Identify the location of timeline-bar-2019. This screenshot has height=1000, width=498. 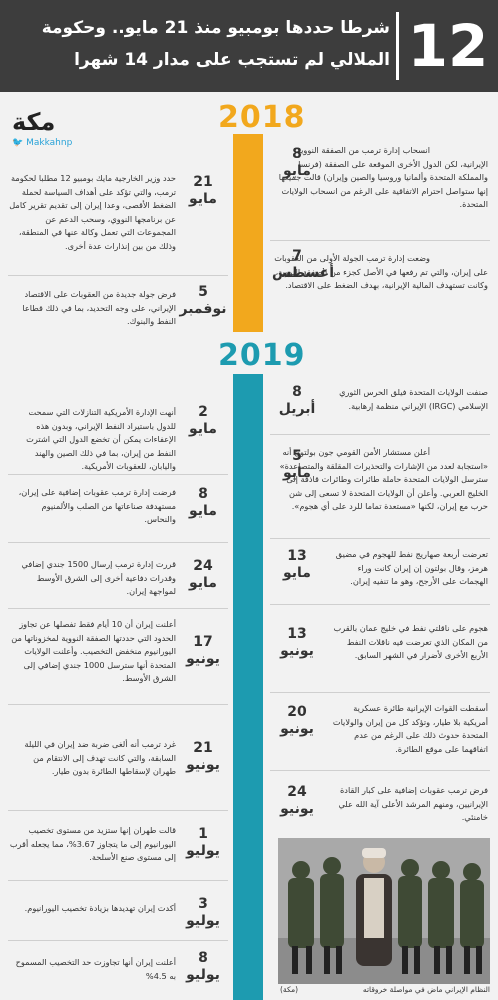
(248, 687).